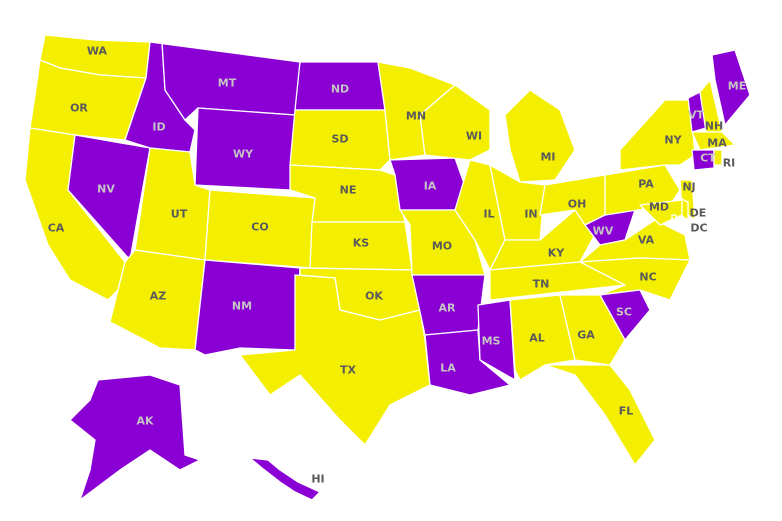 This screenshot has height=521, width=782. What do you see at coordinates (335, 360) in the screenshot?
I see `state-tx` at bounding box center [335, 360].